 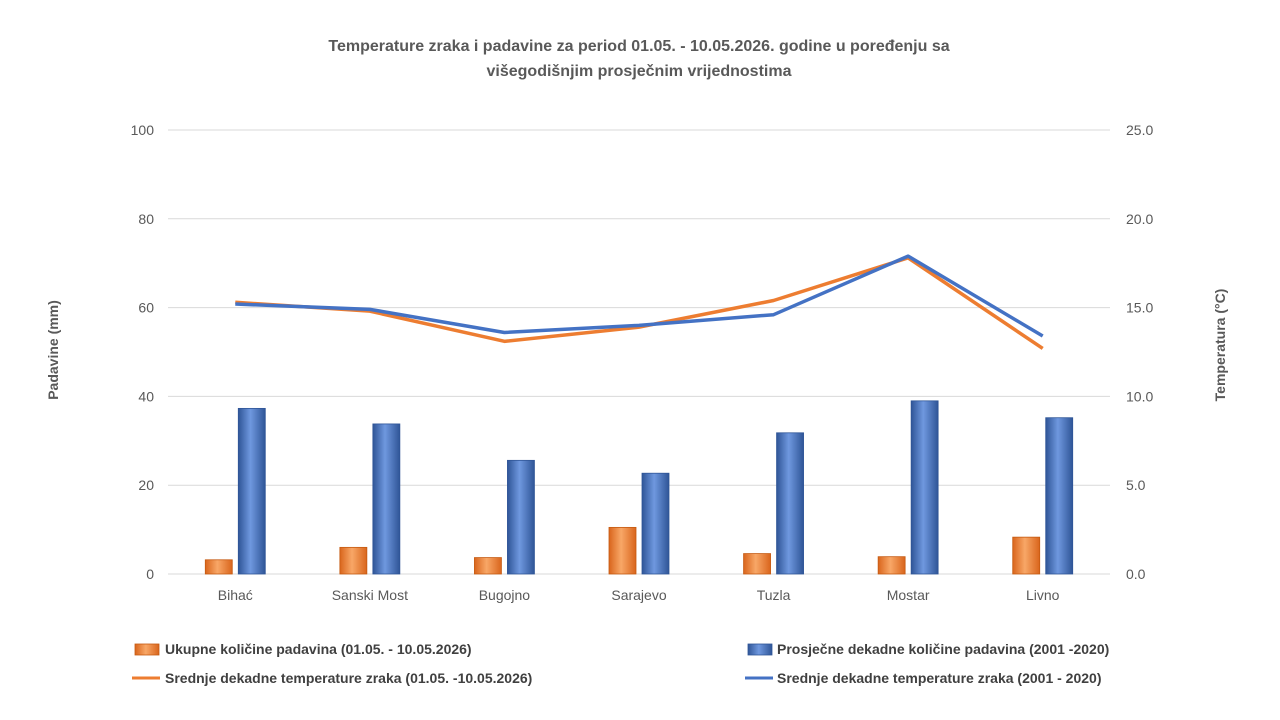 I want to click on y-tick-label: 20, so click(x=146, y=485).